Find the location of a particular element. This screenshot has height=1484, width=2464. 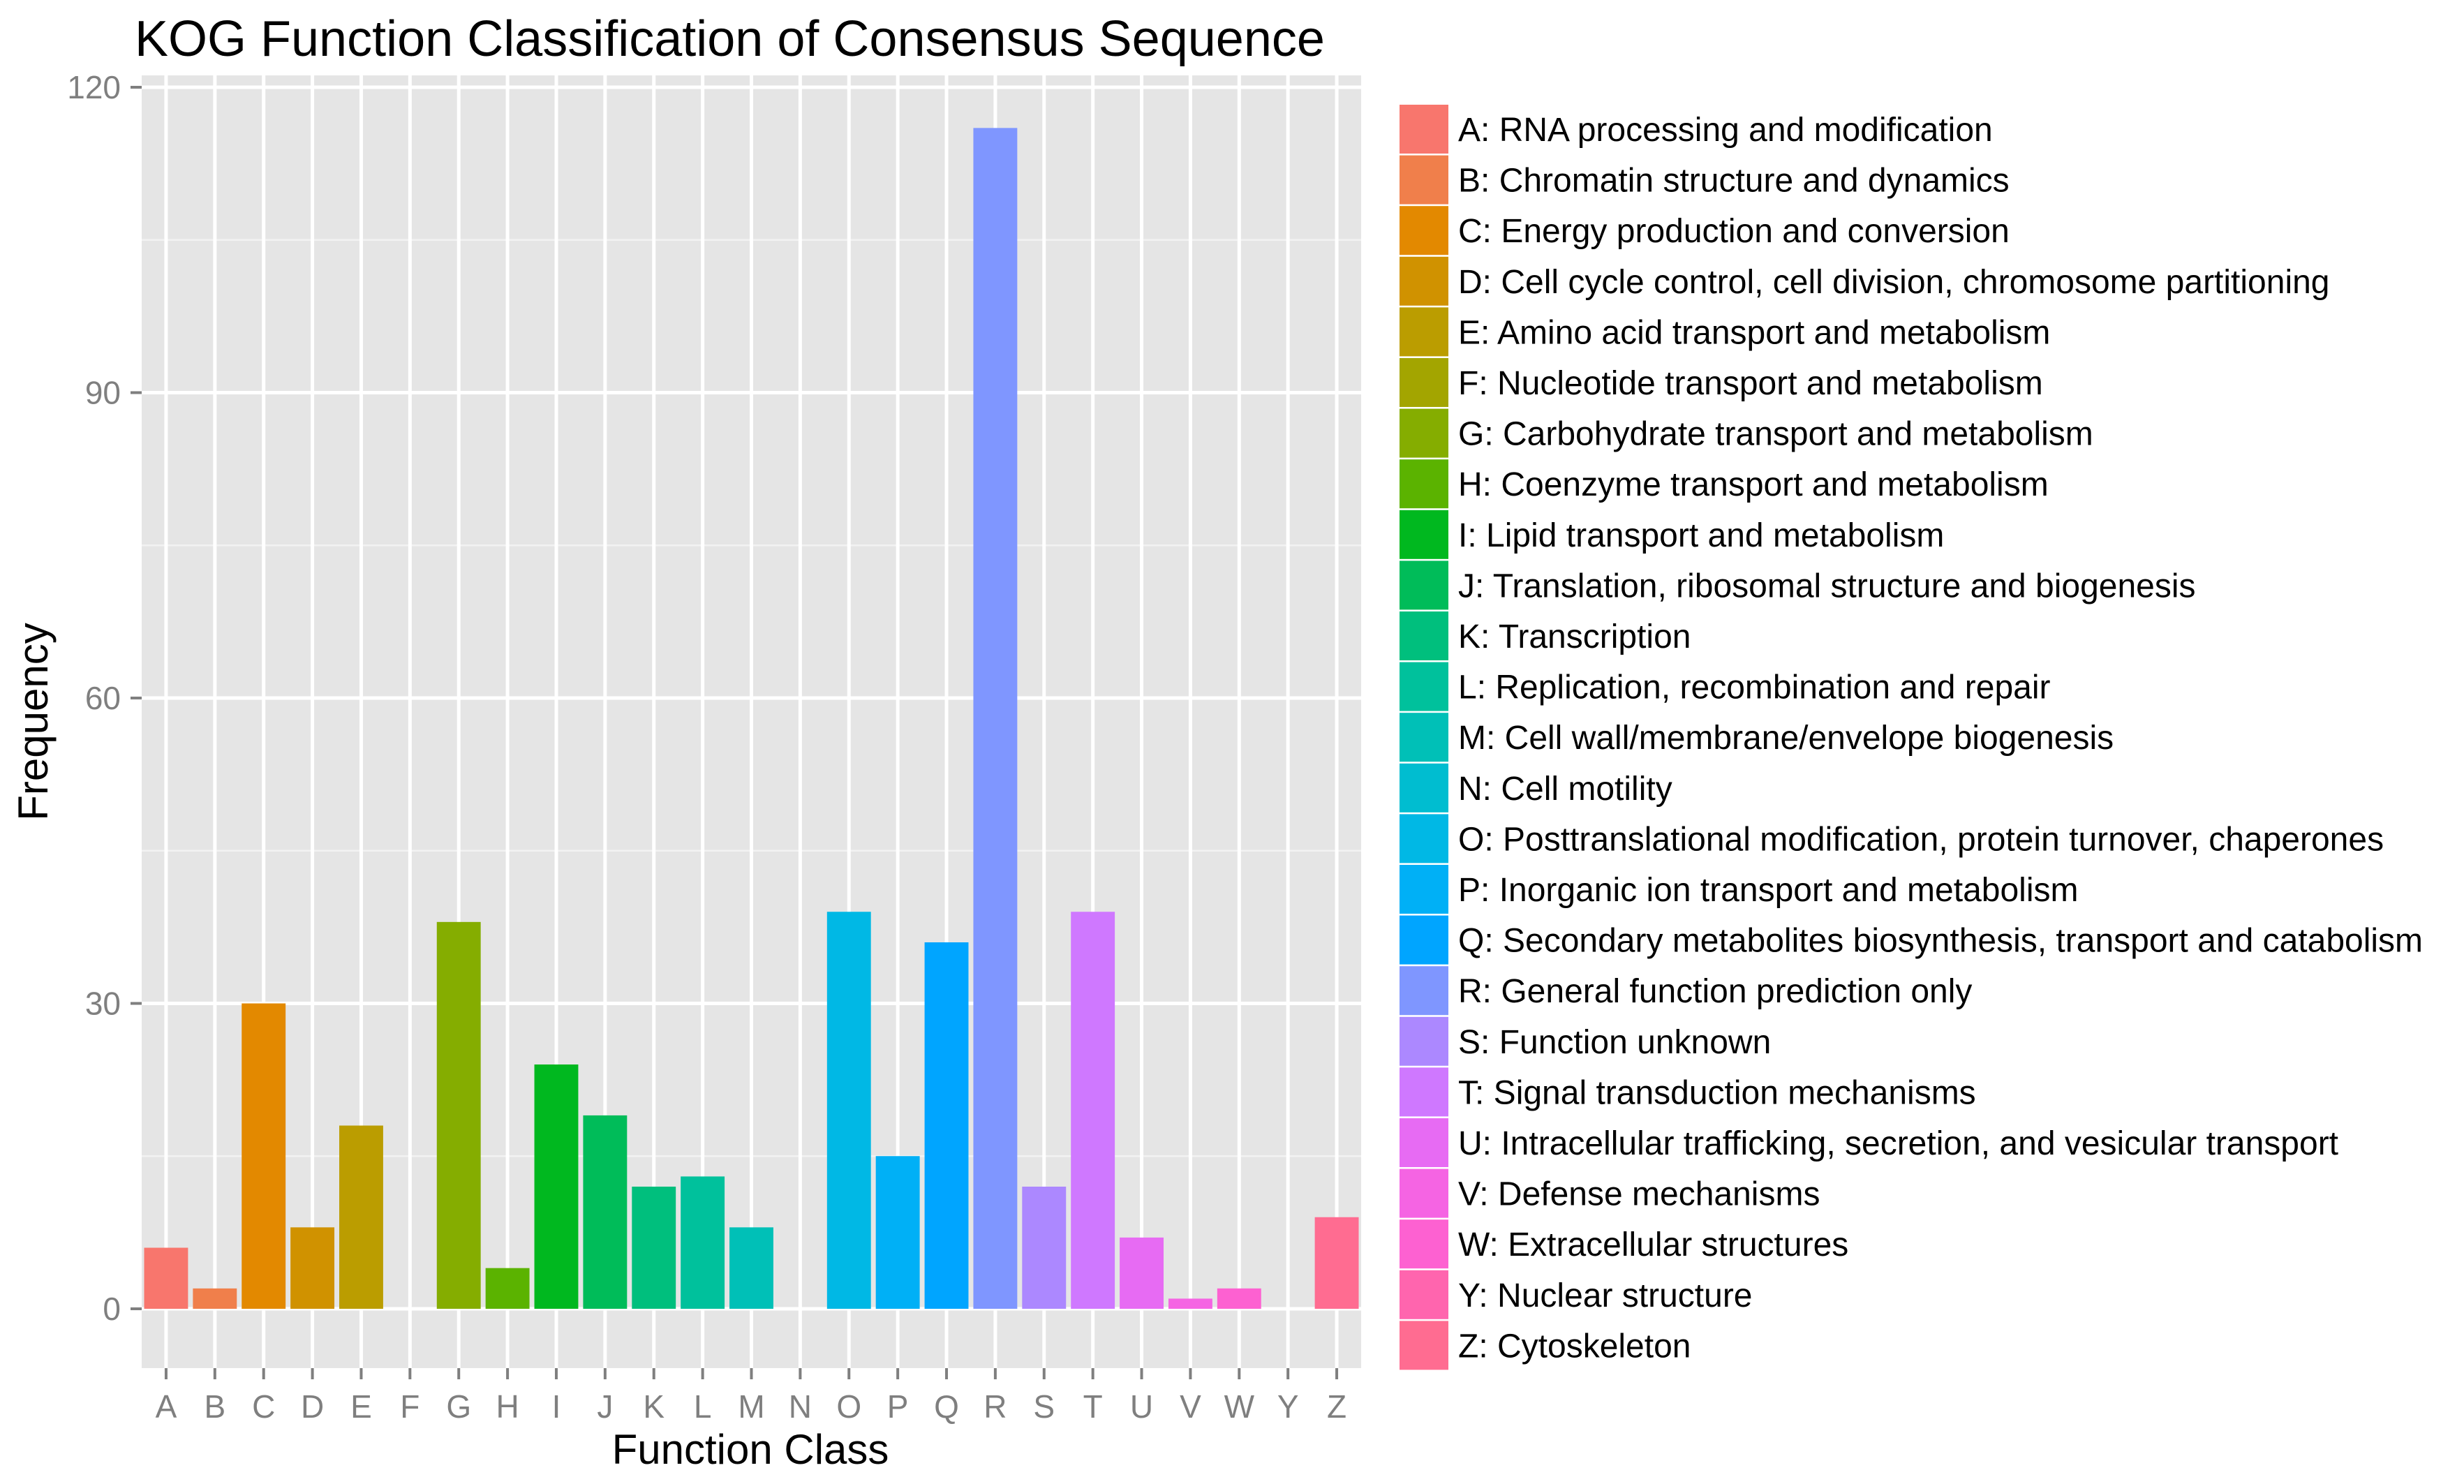

bar-R is located at coordinates (996, 718).